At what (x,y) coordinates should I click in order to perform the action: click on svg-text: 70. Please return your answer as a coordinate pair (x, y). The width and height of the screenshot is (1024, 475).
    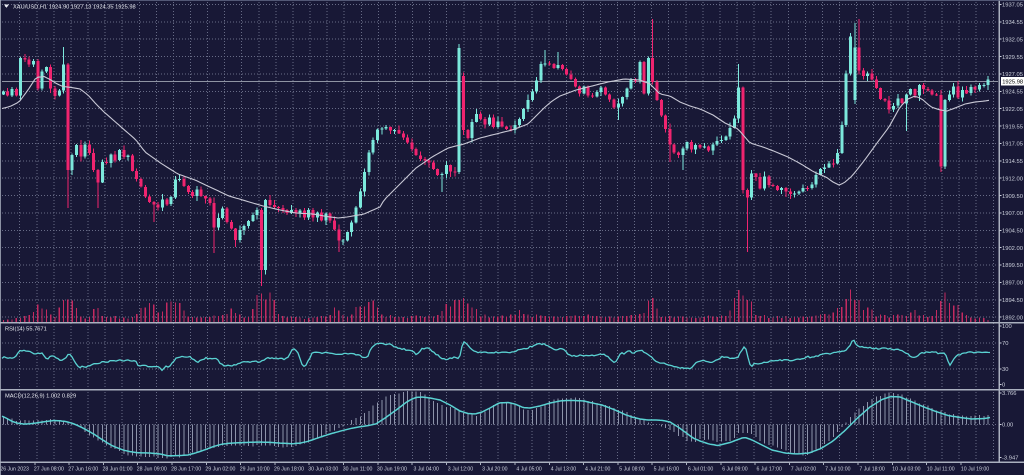
    Looking at the image, I should click on (1005, 344).